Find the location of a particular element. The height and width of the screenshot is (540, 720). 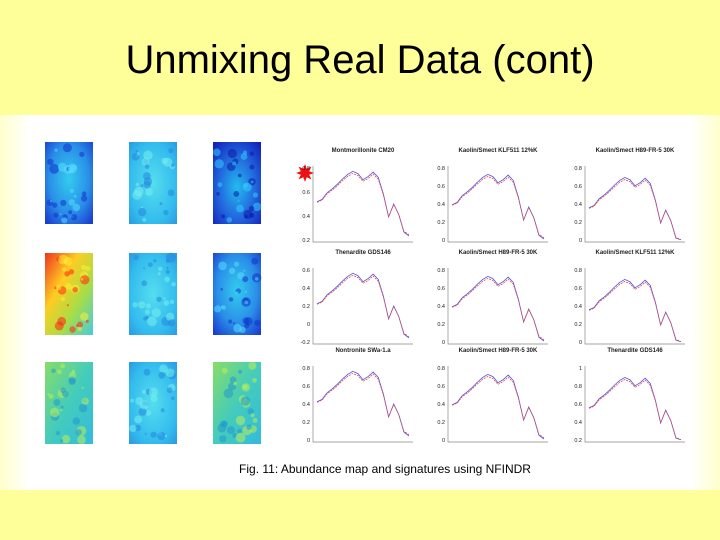

star-icon is located at coordinates (305, 173).